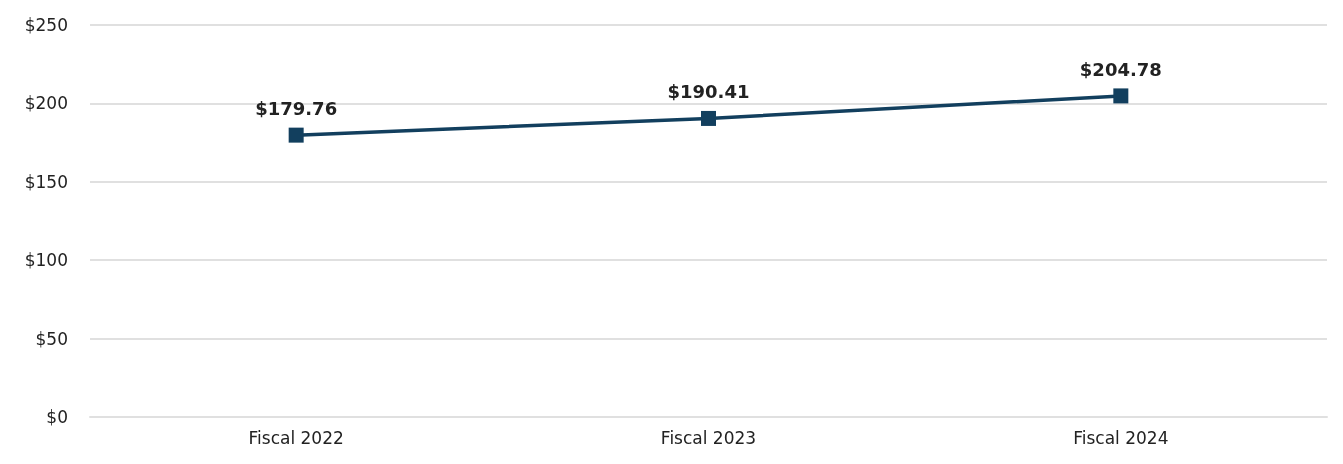  What do you see at coordinates (708, 92) in the screenshot?
I see `data-label: $190.41` at bounding box center [708, 92].